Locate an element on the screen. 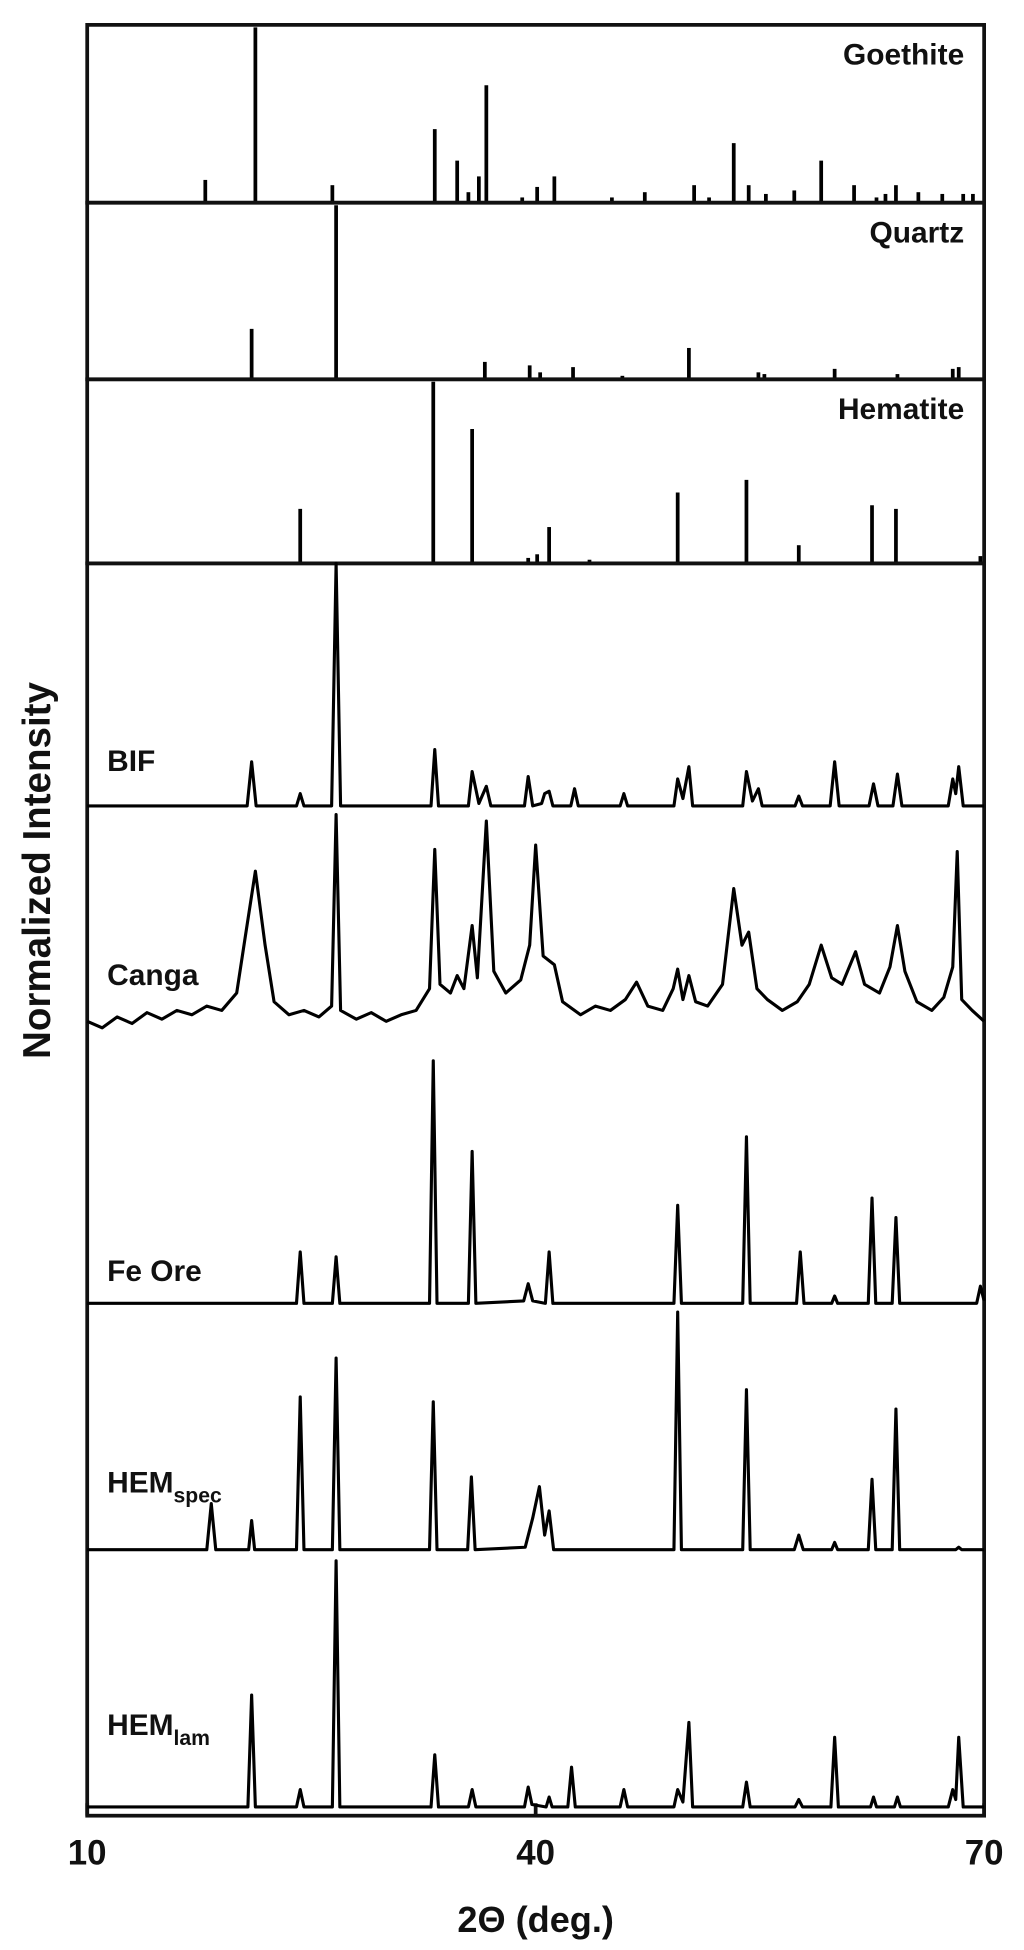 This screenshot has width=1024, height=1950. series-label: HEMspec is located at coordinates (164, 1486).